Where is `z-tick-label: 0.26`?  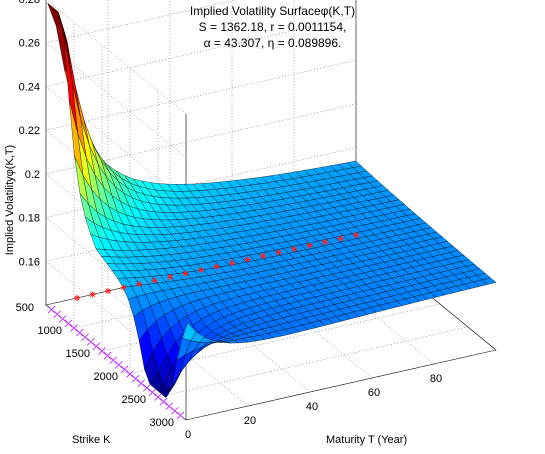 z-tick-label: 0.26 is located at coordinates (29, 44).